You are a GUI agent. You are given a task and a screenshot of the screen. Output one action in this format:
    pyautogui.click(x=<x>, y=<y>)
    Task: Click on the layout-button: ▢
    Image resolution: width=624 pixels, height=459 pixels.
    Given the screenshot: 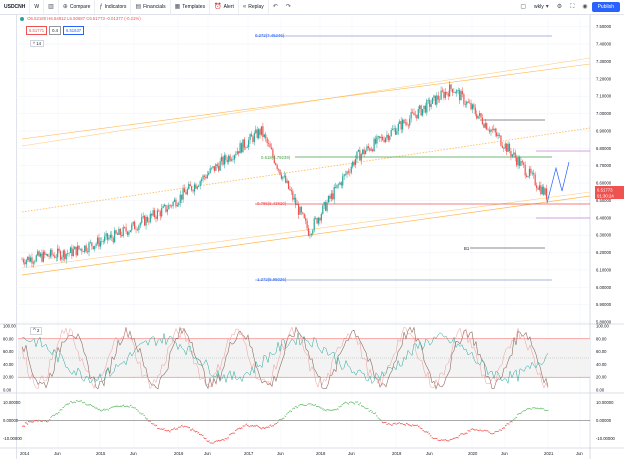 What is the action you would take?
    pyautogui.click(x=523, y=7)
    